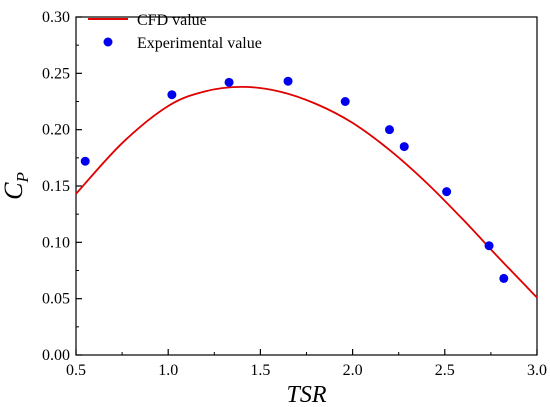 The image size is (550, 407). I want to click on y-tick-label: 0.20, so click(56, 130).